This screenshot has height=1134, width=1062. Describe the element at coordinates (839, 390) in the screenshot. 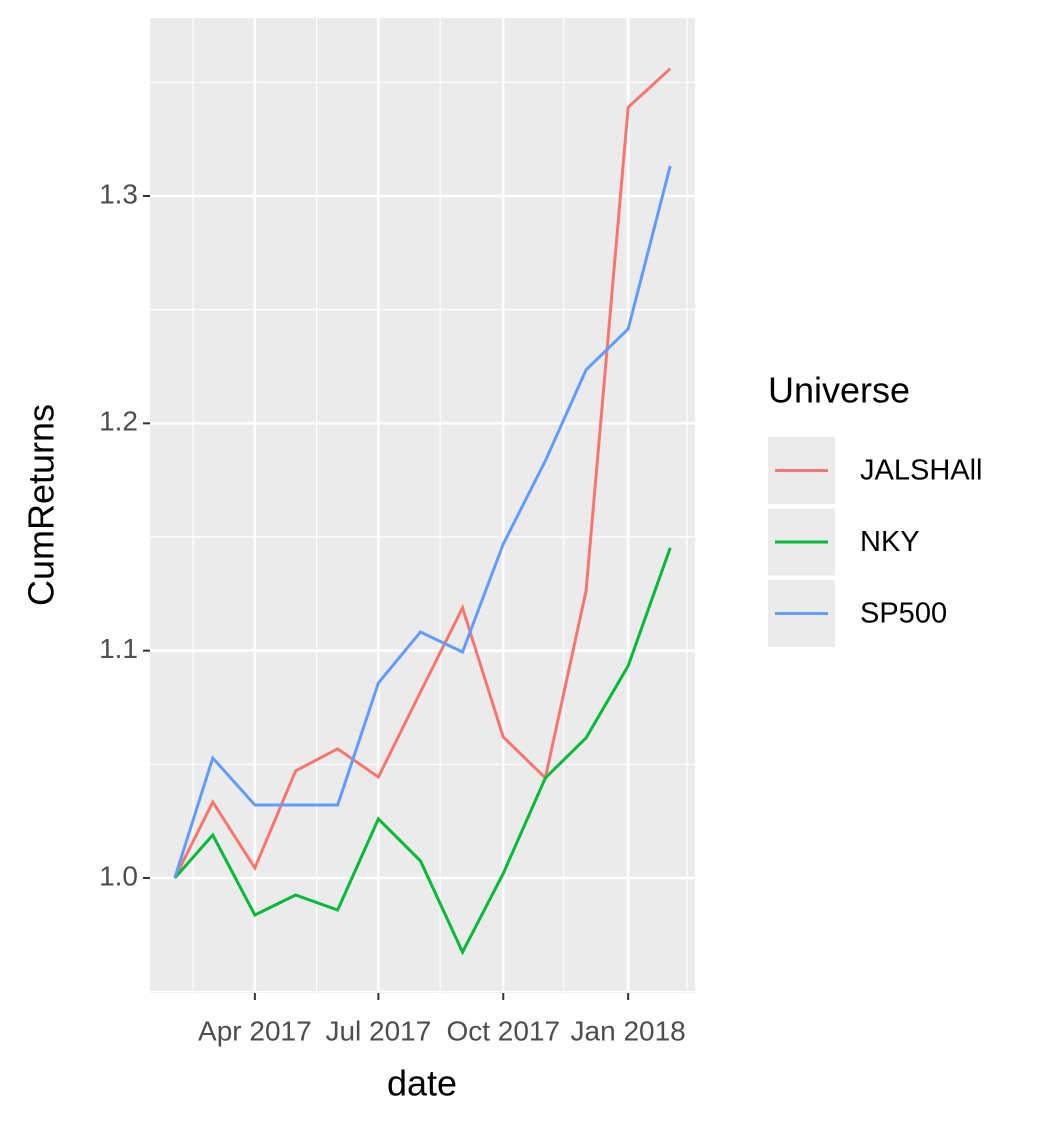

I see `legend-title: Universe` at that location.